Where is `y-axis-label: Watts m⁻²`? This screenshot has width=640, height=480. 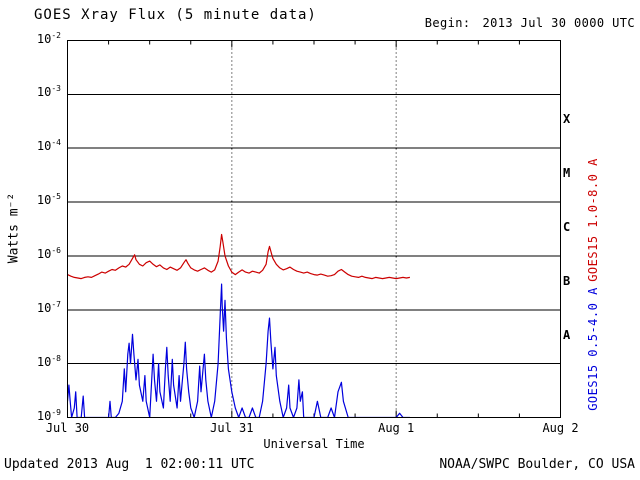 y-axis-label: Watts m⁻² is located at coordinates (14, 228).